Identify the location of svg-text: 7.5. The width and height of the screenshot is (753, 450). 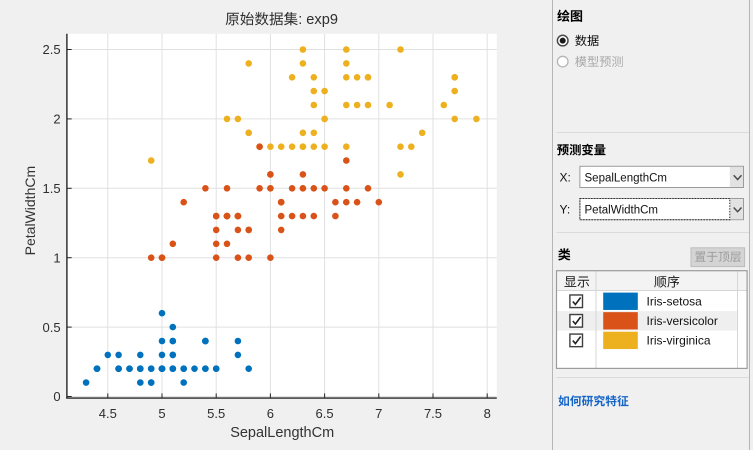
(433, 413).